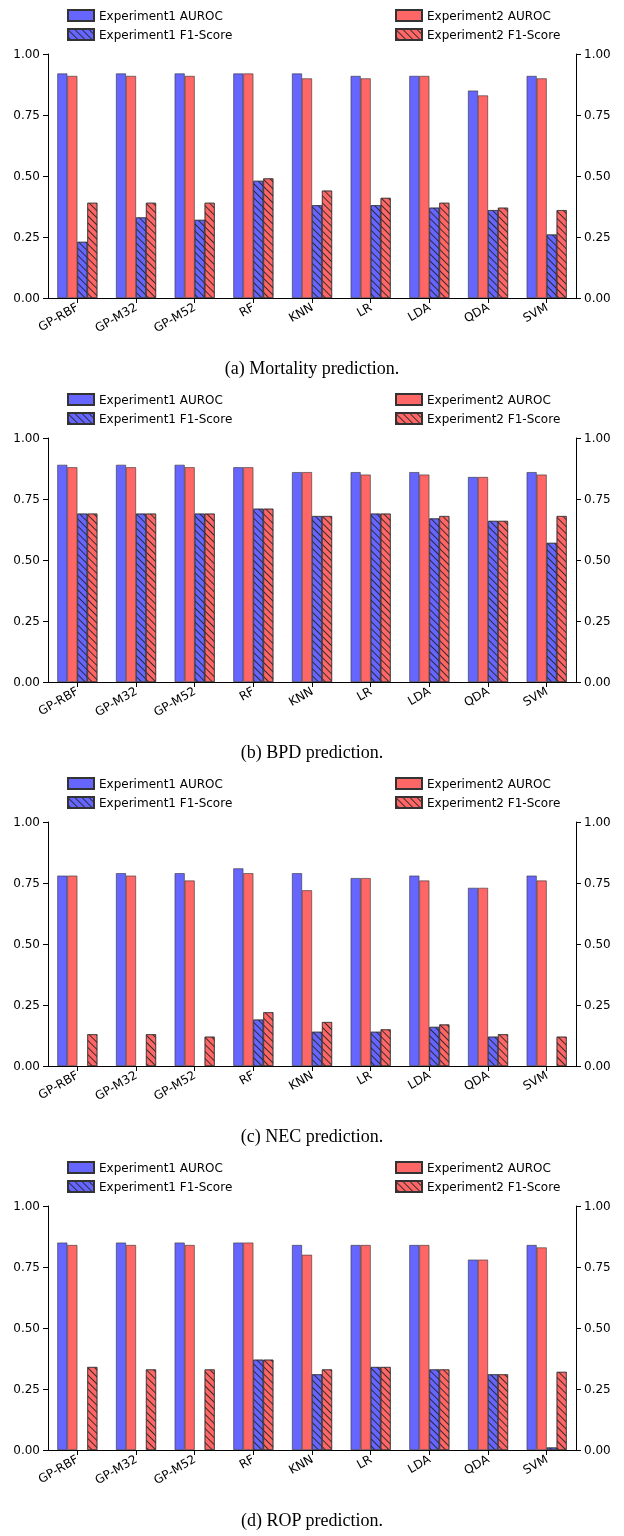 The width and height of the screenshot is (624, 1536). Describe the element at coordinates (312, 752) in the screenshot. I see `text: (b) BPD prediction.` at that location.